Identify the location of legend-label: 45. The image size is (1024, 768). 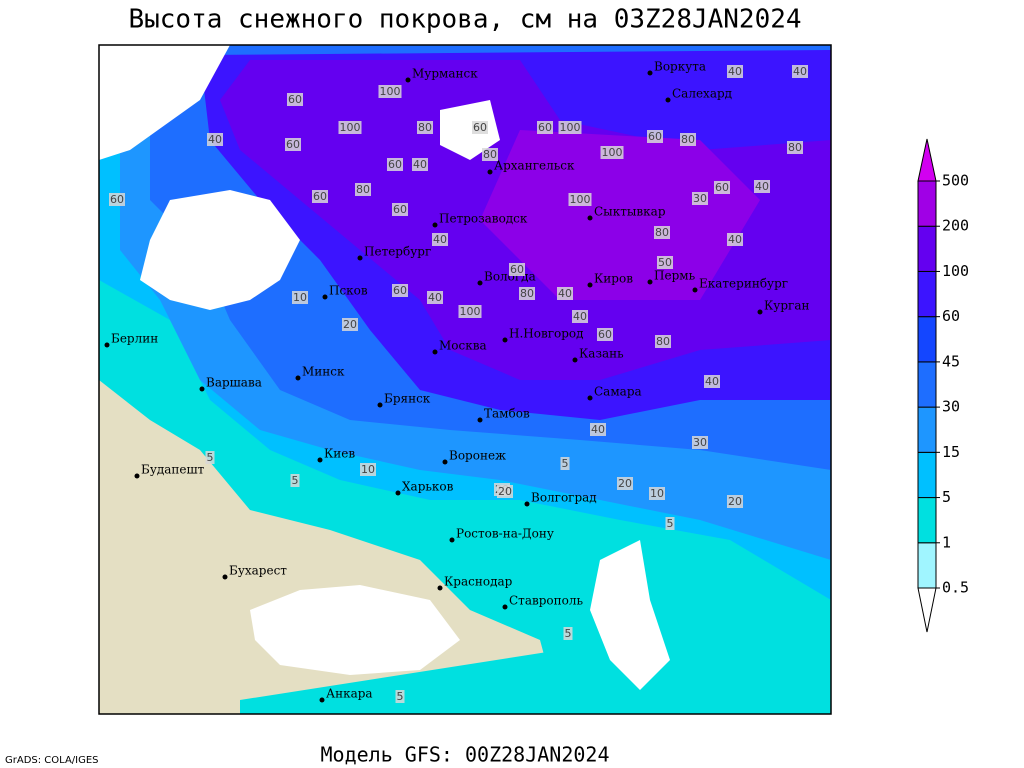
(951, 361).